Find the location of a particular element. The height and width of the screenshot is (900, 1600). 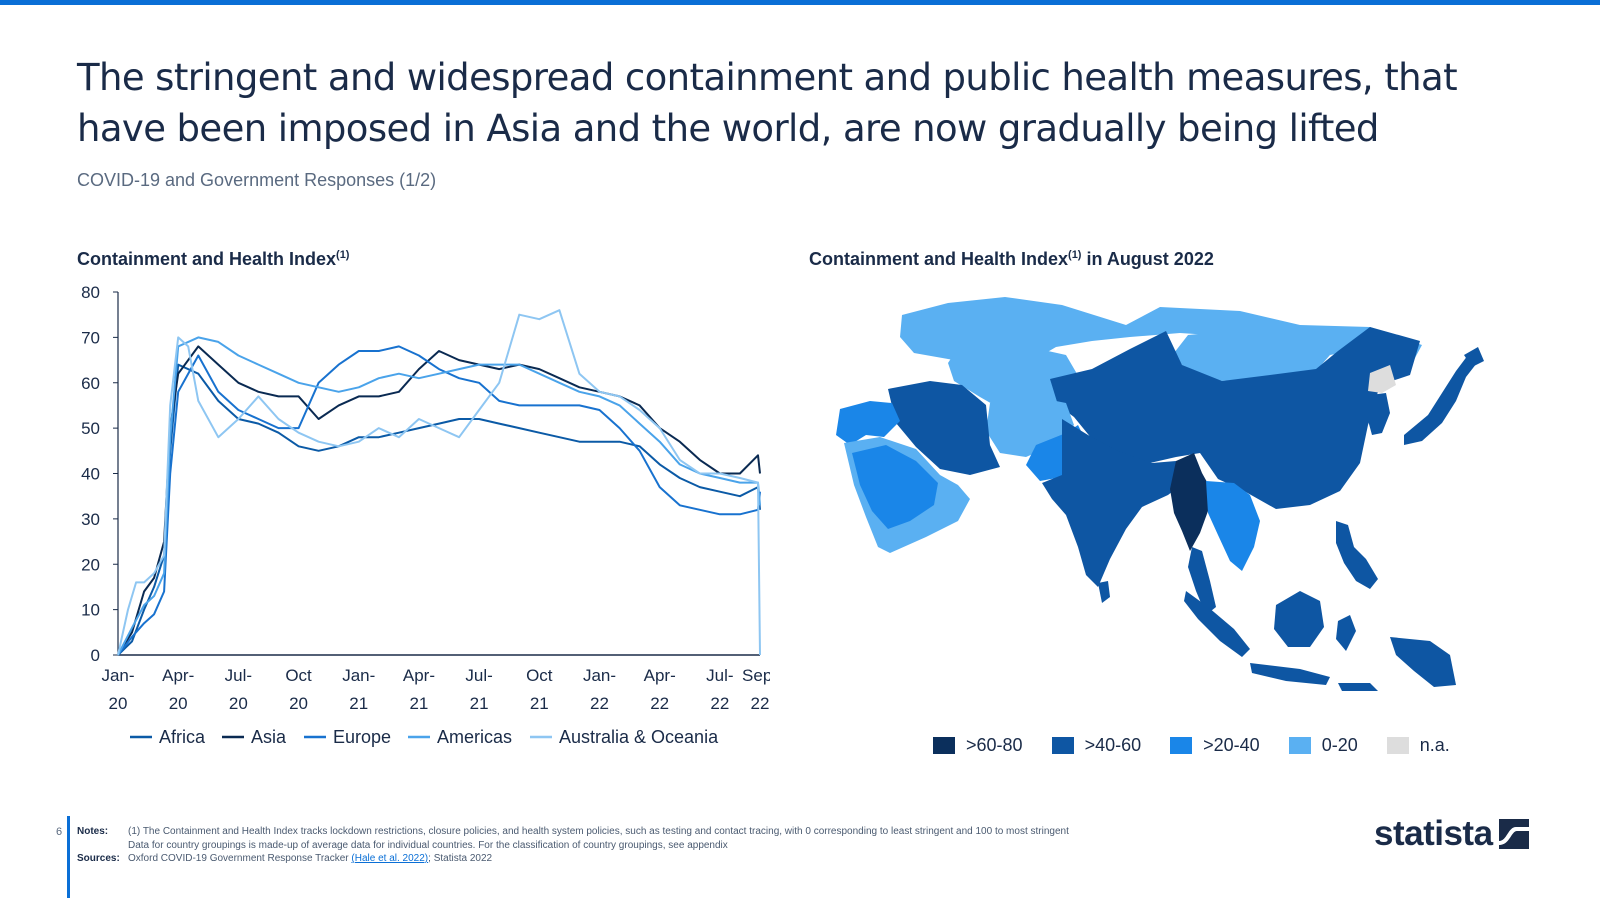

map-region-hokkaido is located at coordinates (1474, 357).